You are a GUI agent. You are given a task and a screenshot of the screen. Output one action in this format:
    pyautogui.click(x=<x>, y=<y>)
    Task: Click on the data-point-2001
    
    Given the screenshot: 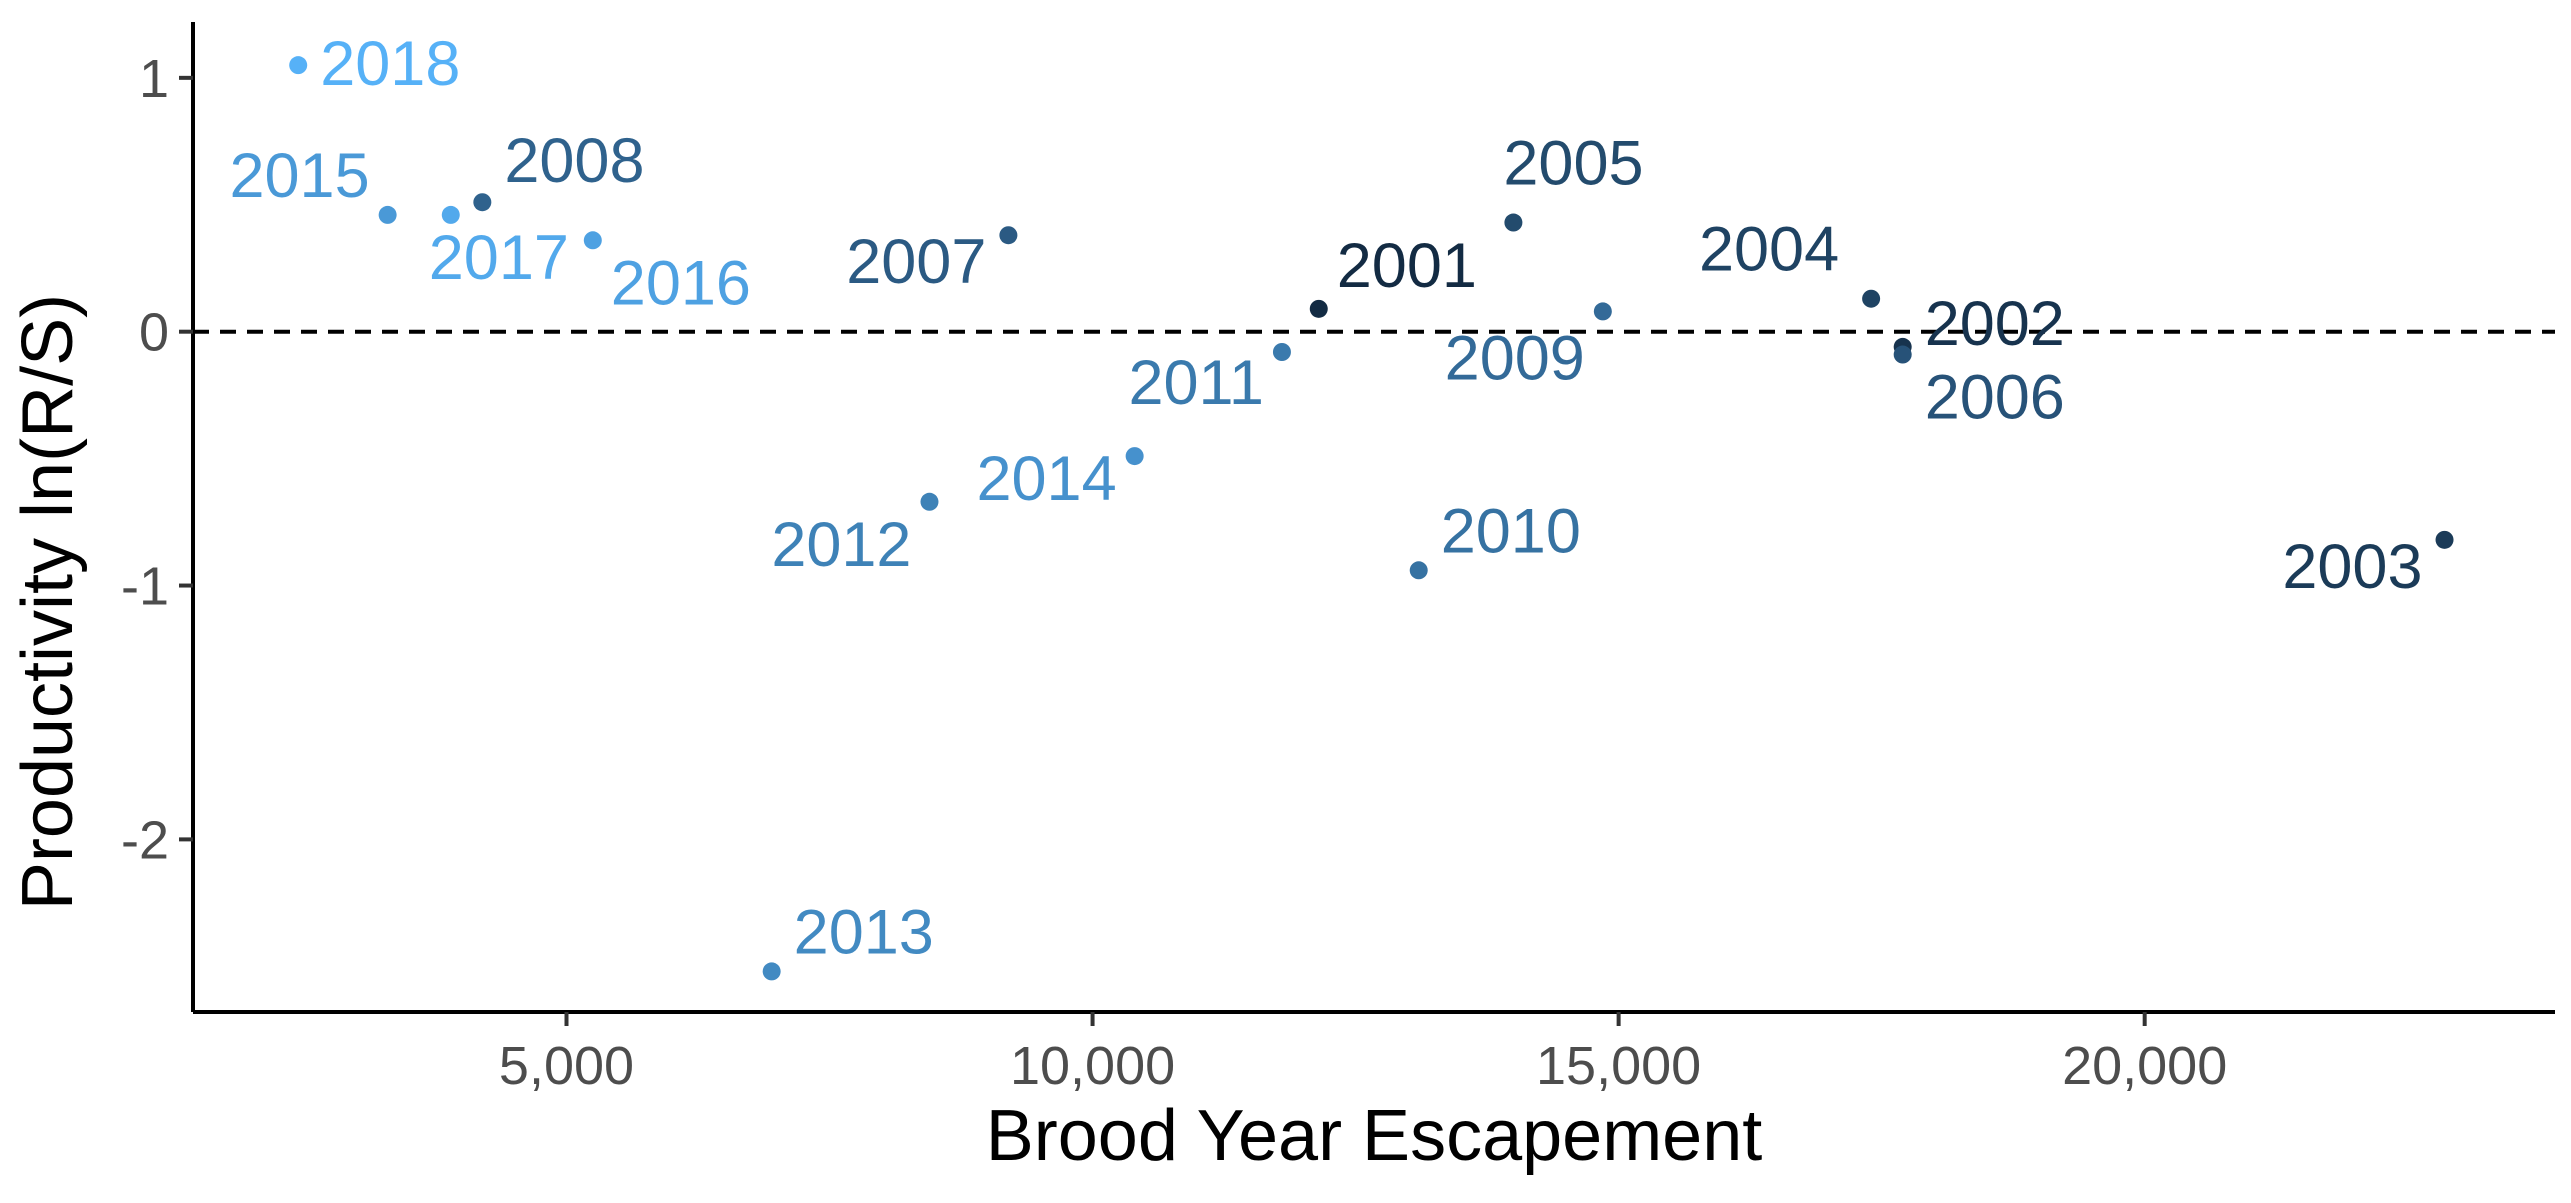 What is the action you would take?
    pyautogui.click(x=1318, y=308)
    